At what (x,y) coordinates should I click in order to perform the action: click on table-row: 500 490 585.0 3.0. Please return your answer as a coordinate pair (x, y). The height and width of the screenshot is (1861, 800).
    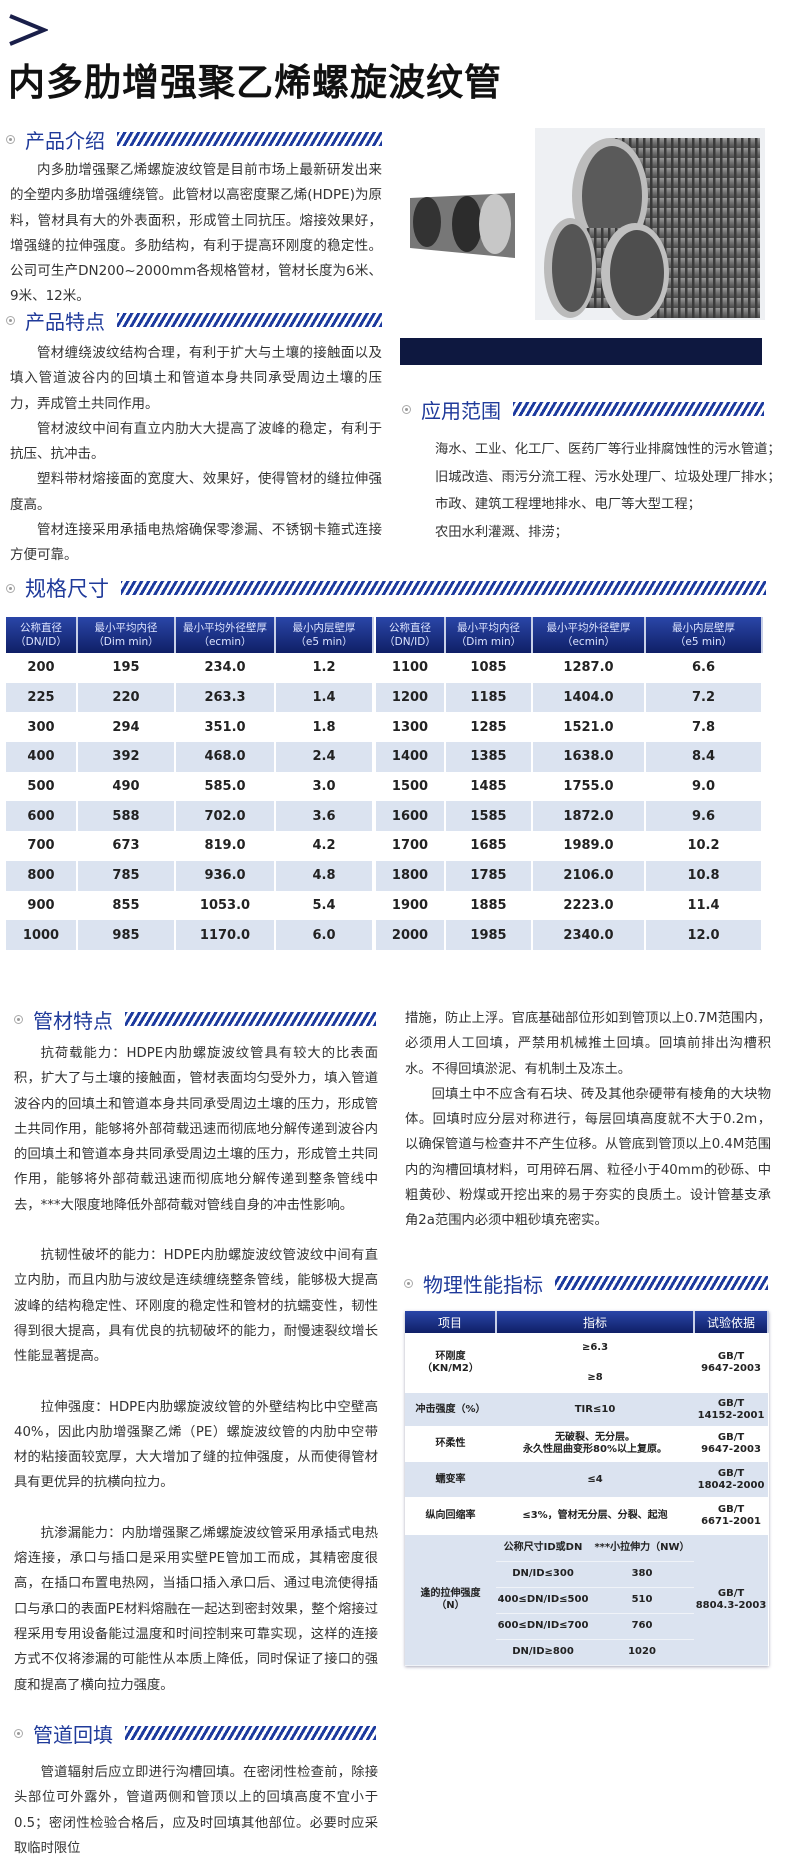
    Looking at the image, I should click on (190, 786).